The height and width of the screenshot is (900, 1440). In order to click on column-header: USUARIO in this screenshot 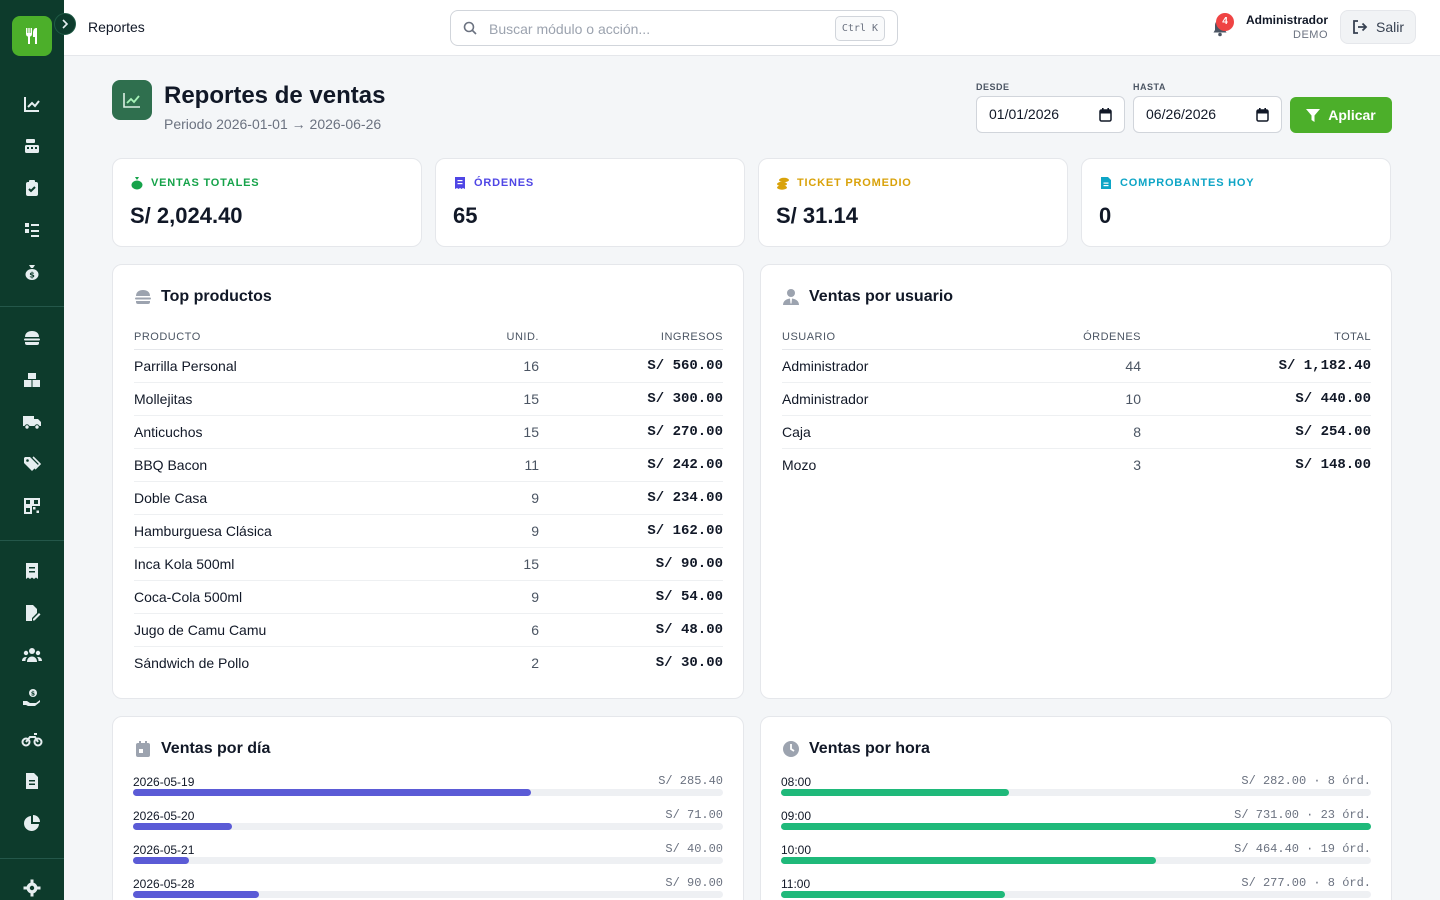, I will do `click(912, 337)`.